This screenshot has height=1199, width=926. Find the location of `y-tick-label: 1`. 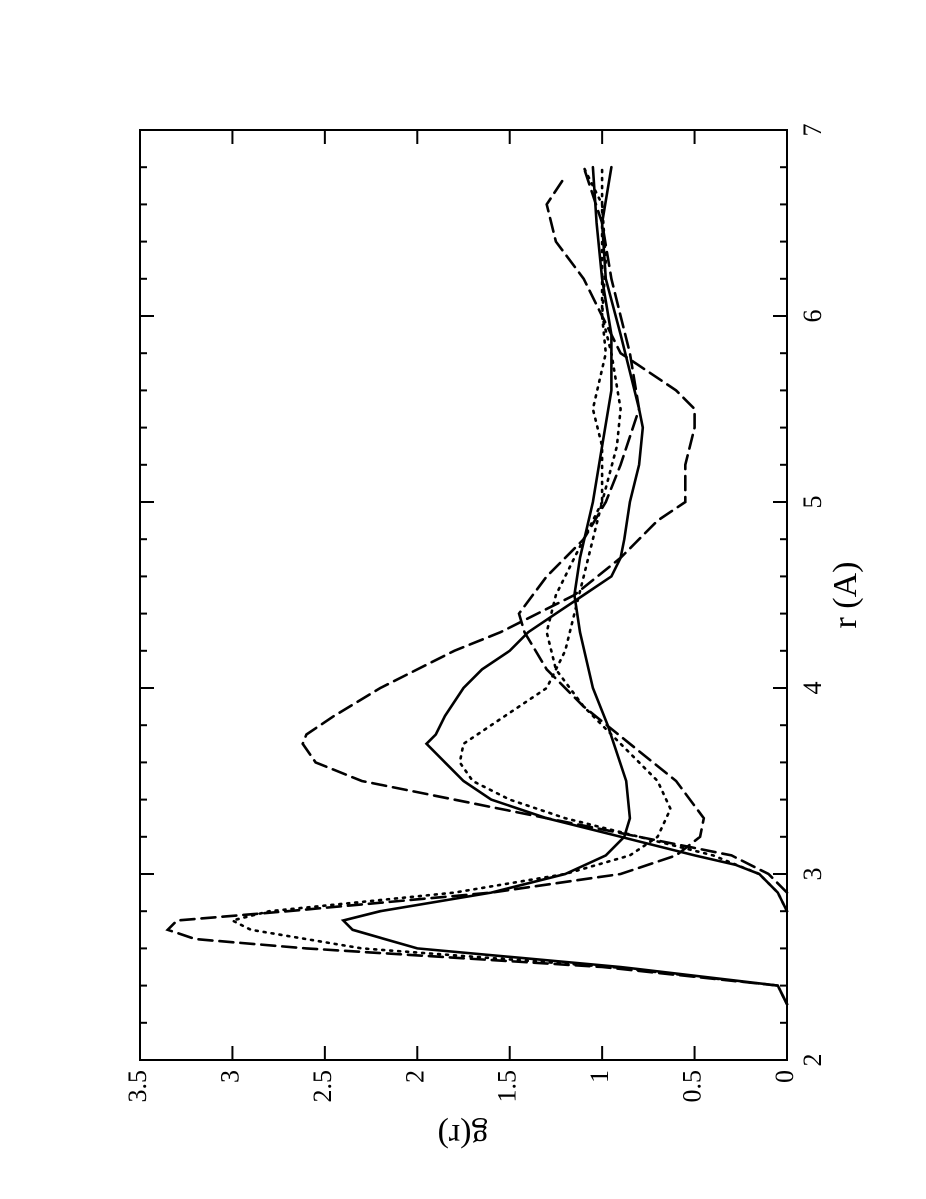

y-tick-label: 1 is located at coordinates (599, 1076).